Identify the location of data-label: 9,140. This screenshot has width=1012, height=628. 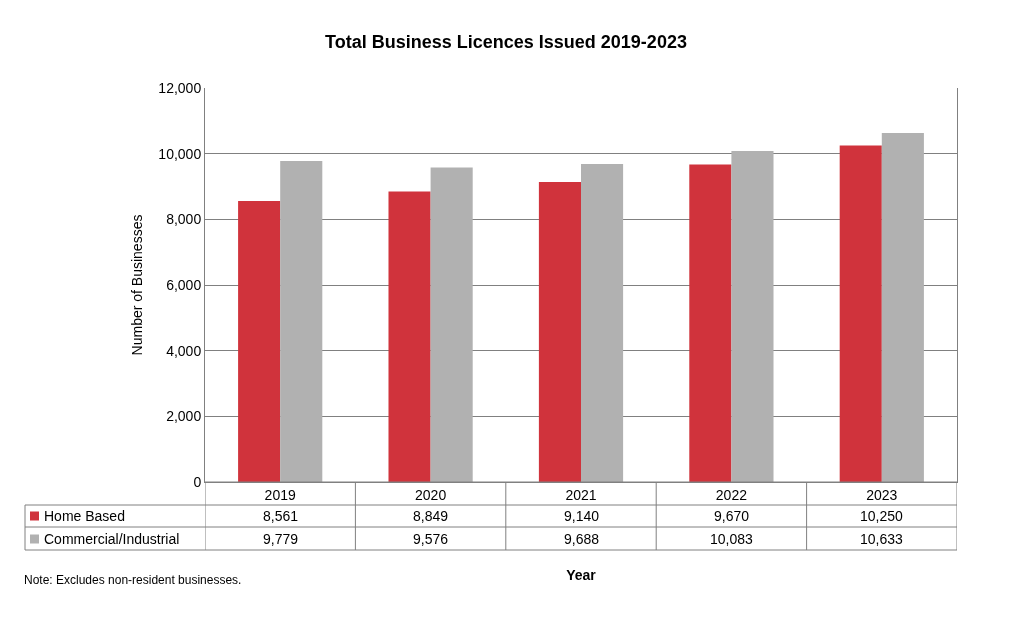
(582, 516).